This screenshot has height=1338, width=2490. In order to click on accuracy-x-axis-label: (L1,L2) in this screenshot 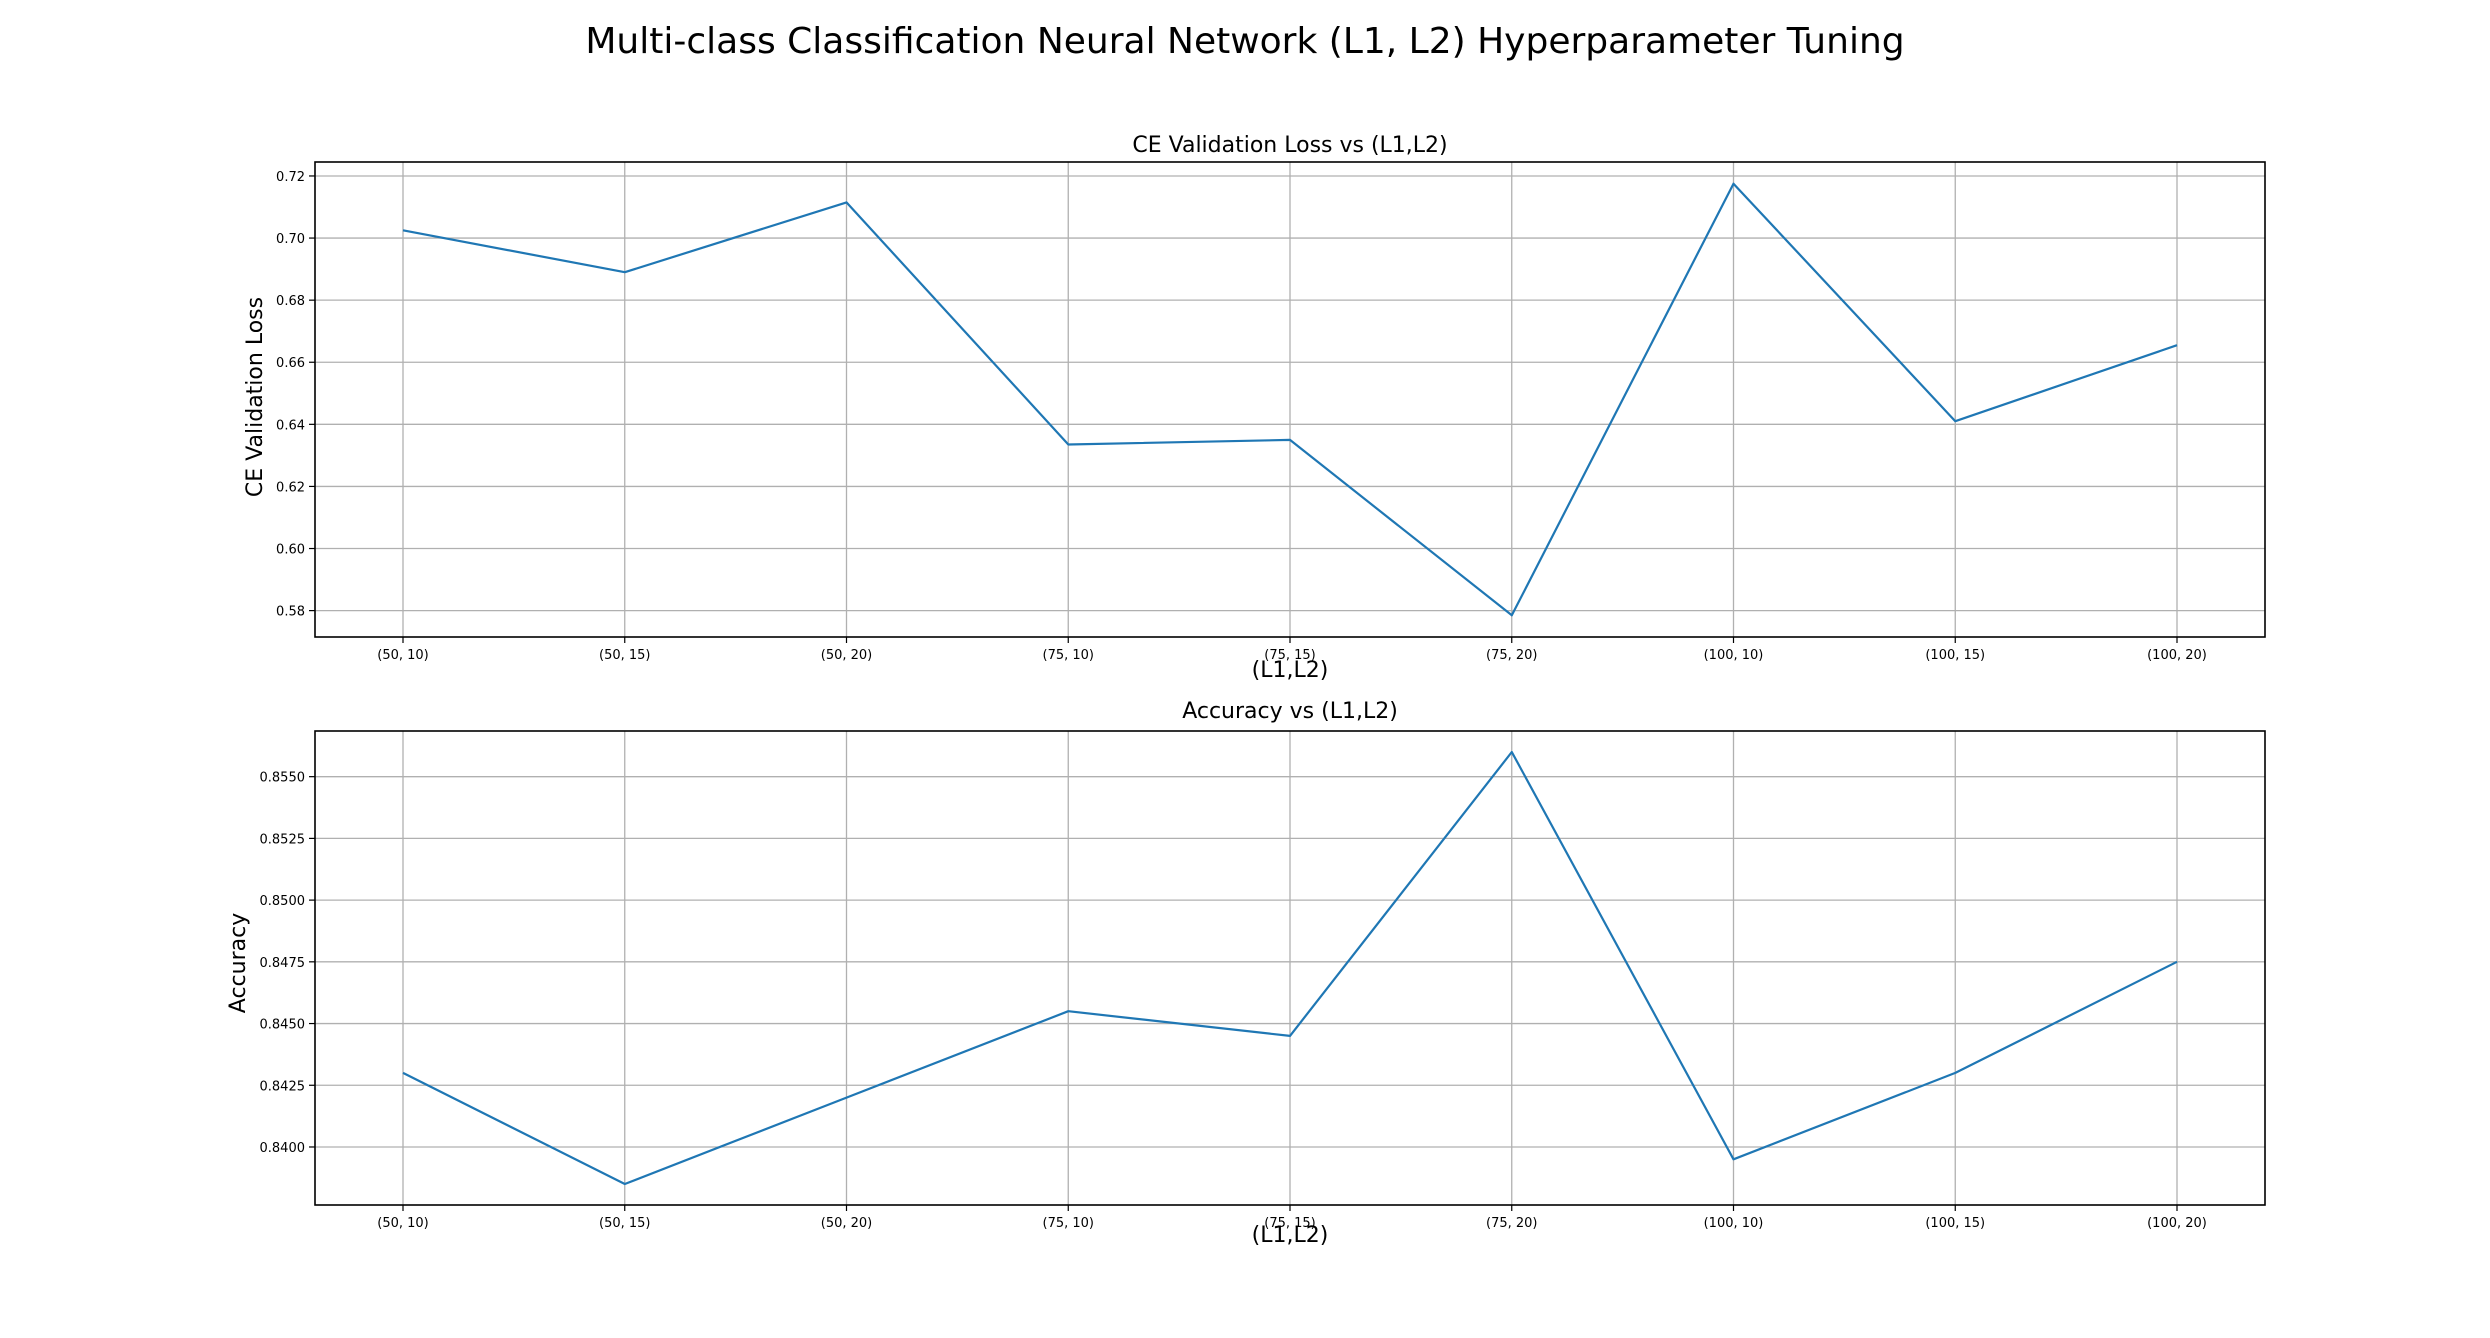, I will do `click(1290, 1235)`.